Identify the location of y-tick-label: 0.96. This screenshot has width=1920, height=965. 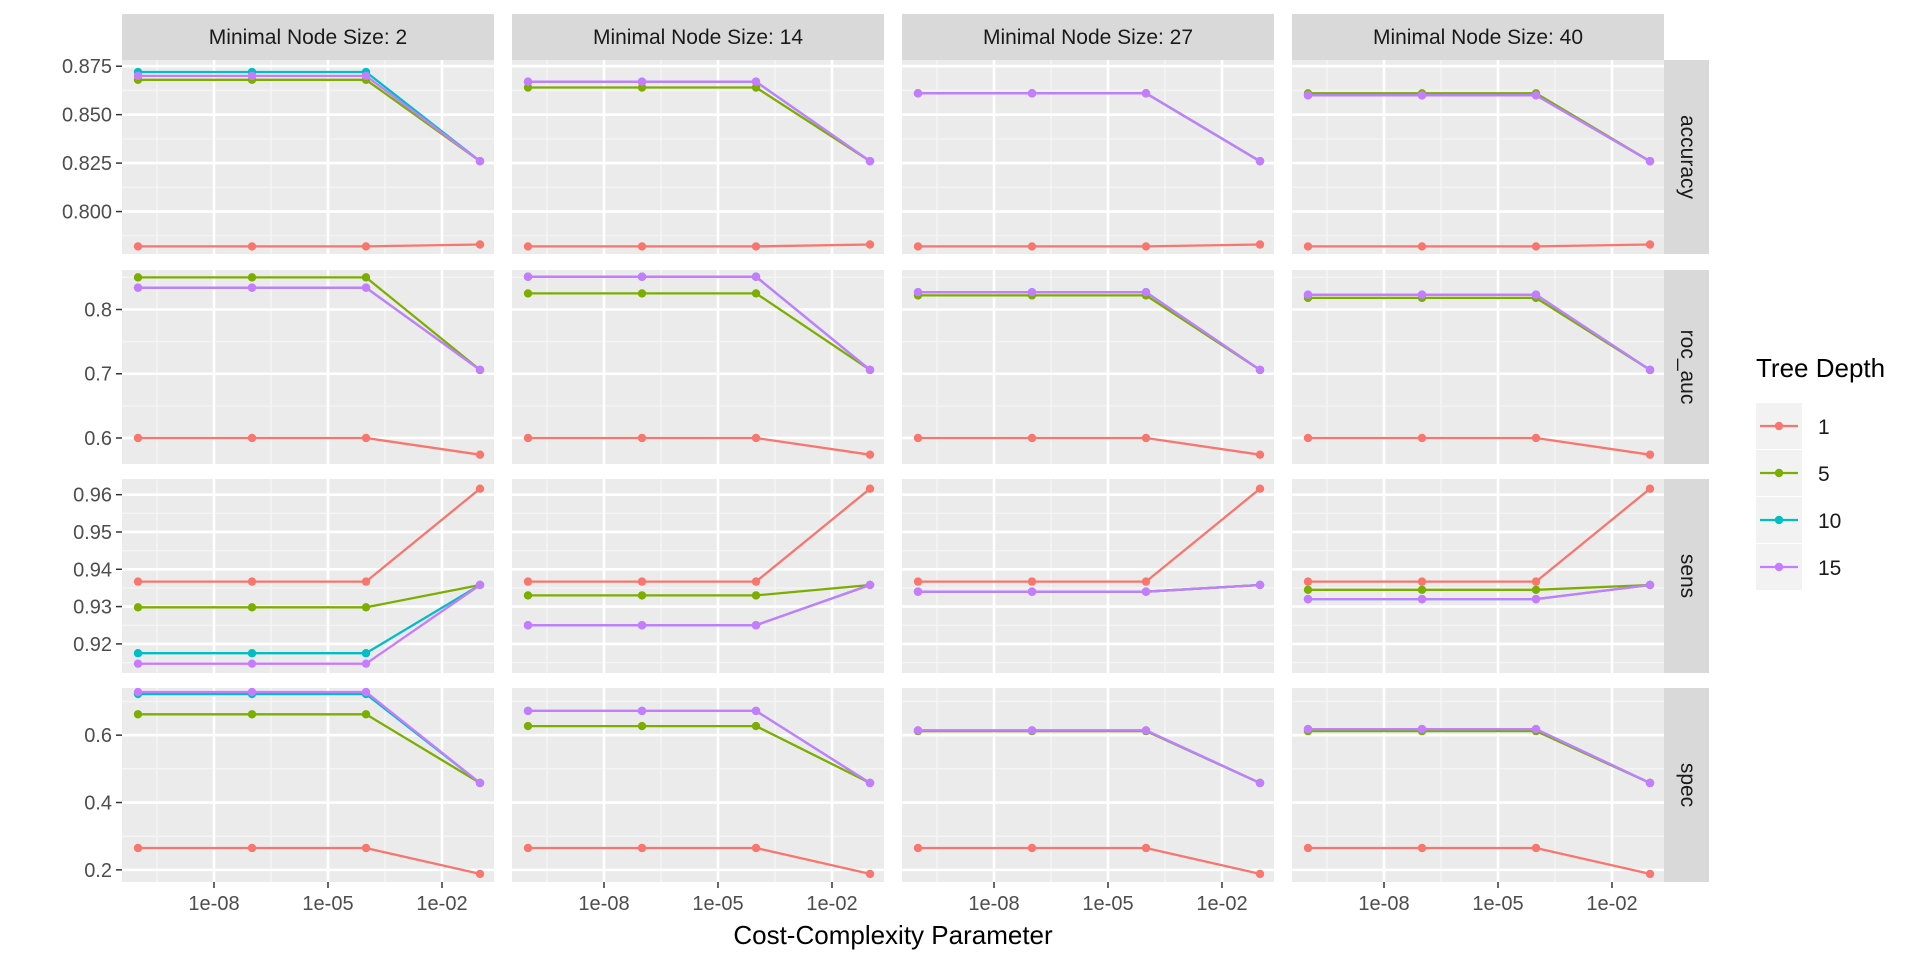
(92, 496).